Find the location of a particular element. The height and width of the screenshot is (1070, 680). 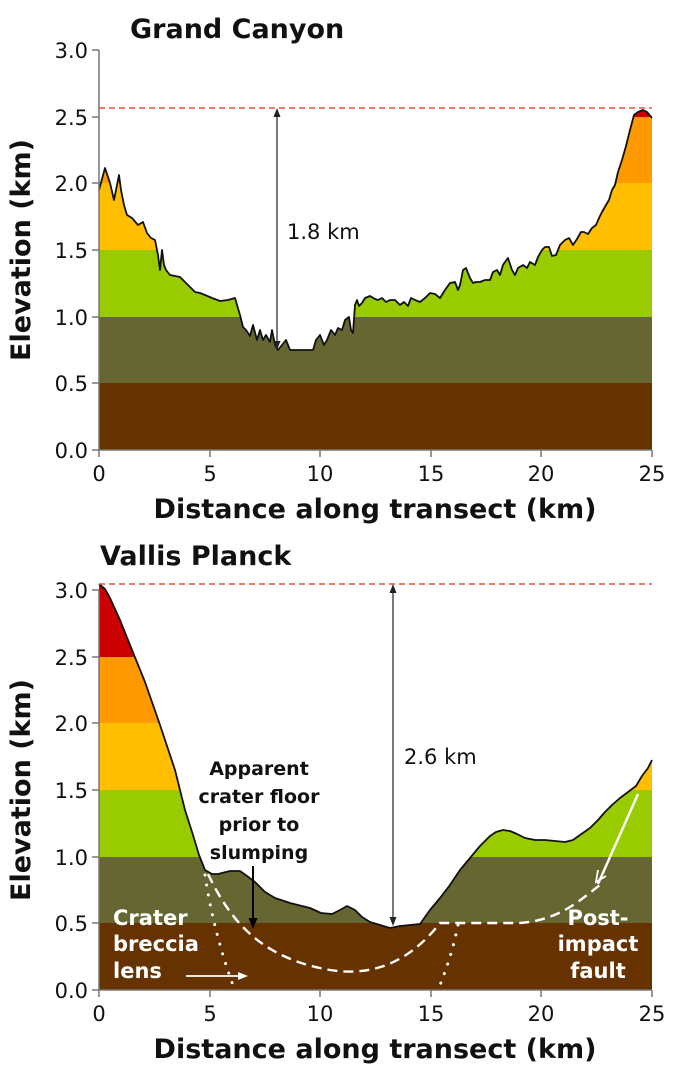

fault-slip-arrow-icon is located at coordinates (600, 876).